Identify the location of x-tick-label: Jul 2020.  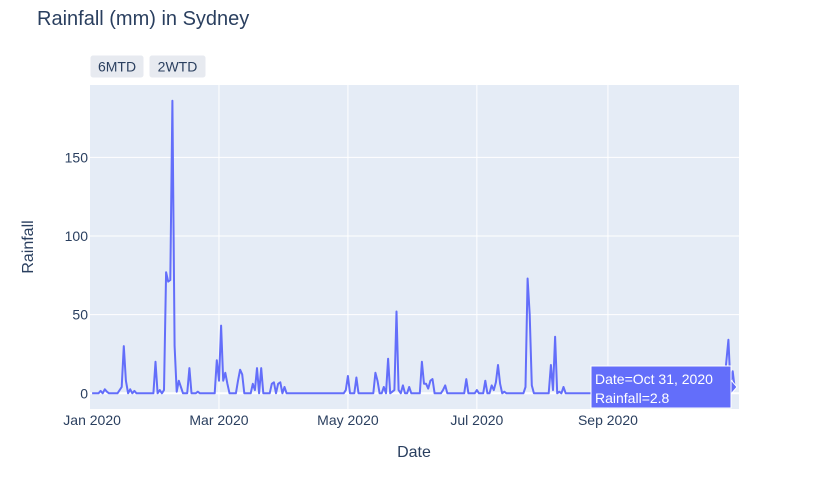
(476, 420).